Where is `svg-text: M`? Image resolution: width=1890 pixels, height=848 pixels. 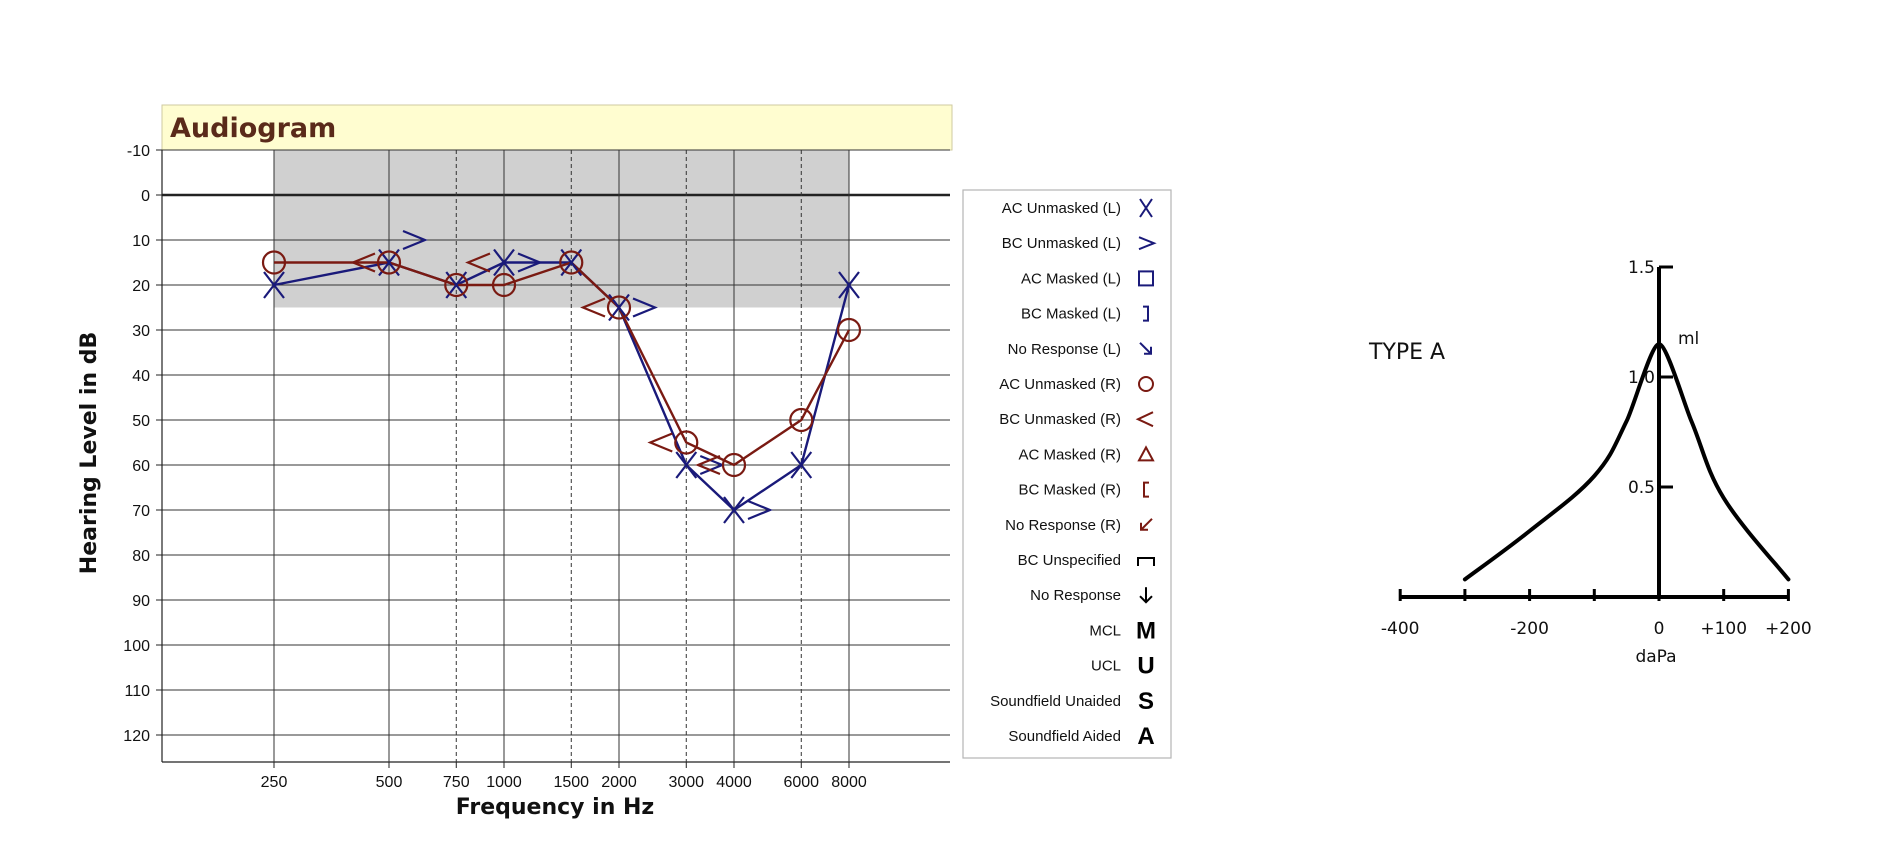
svg-text: M is located at coordinates (1146, 630).